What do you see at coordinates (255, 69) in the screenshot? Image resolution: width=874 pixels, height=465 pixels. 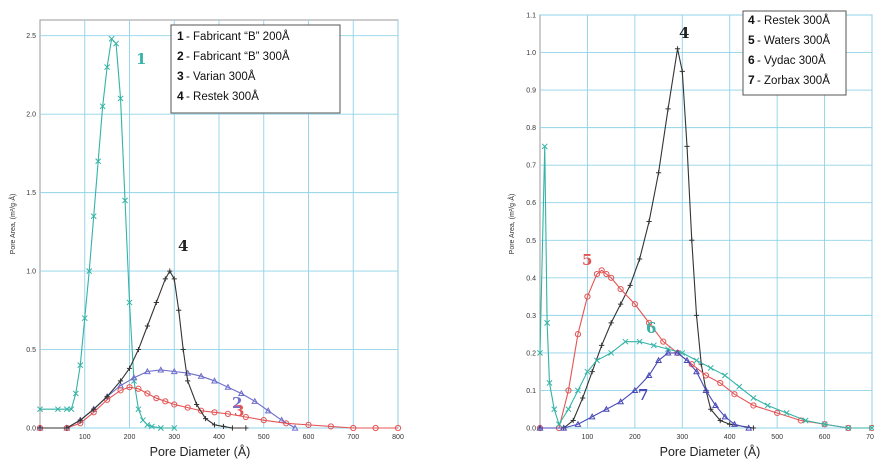 I see `left-legend-box` at bounding box center [255, 69].